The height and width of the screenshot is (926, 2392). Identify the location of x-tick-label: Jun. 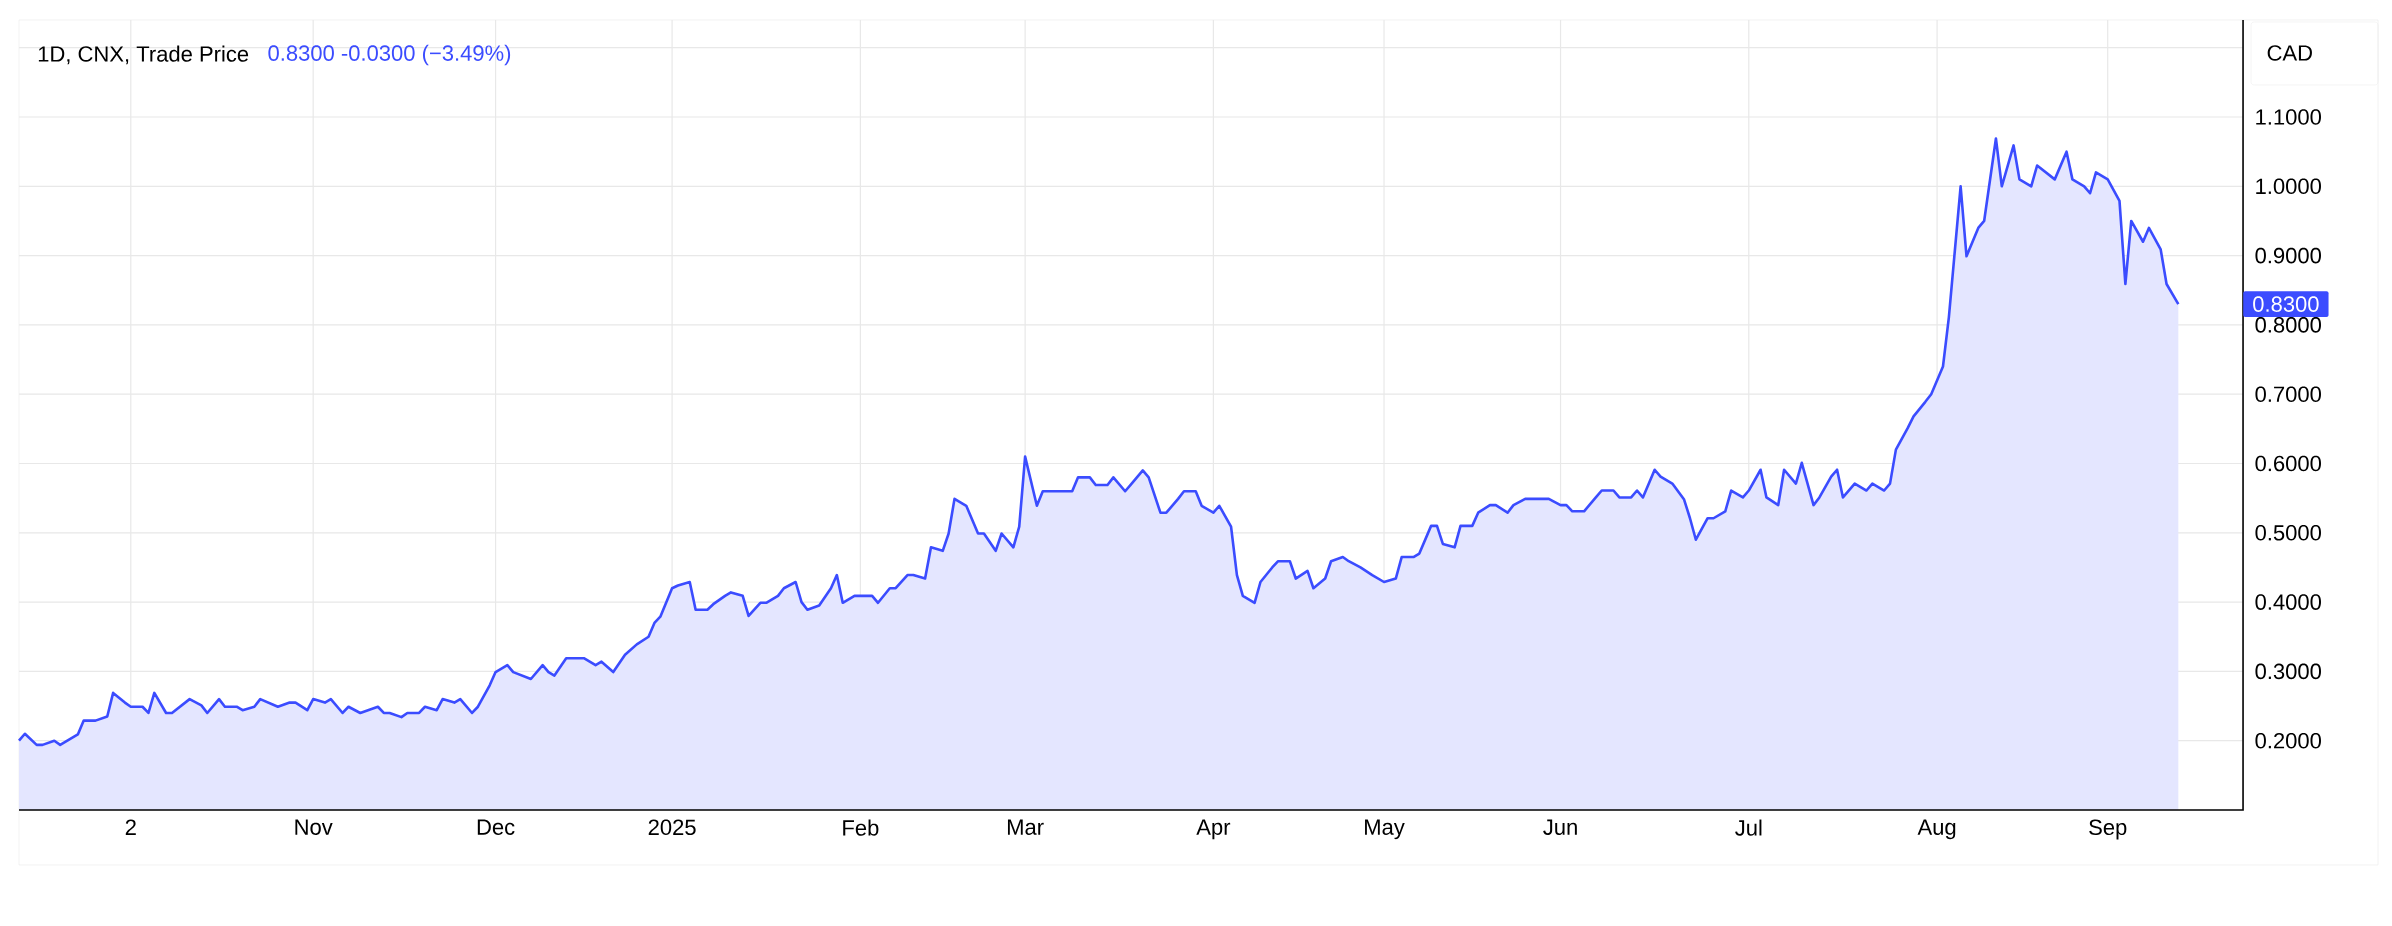
(1560, 827).